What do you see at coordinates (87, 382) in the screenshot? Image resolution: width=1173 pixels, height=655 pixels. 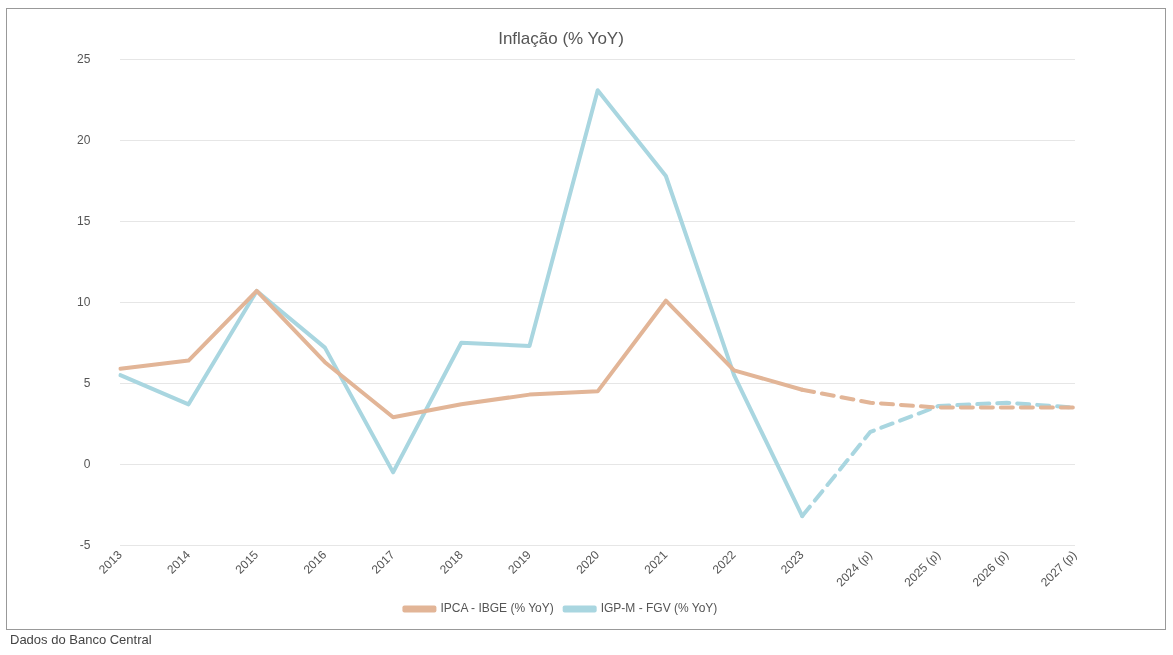 I see `y-tick-label: 5` at bounding box center [87, 382].